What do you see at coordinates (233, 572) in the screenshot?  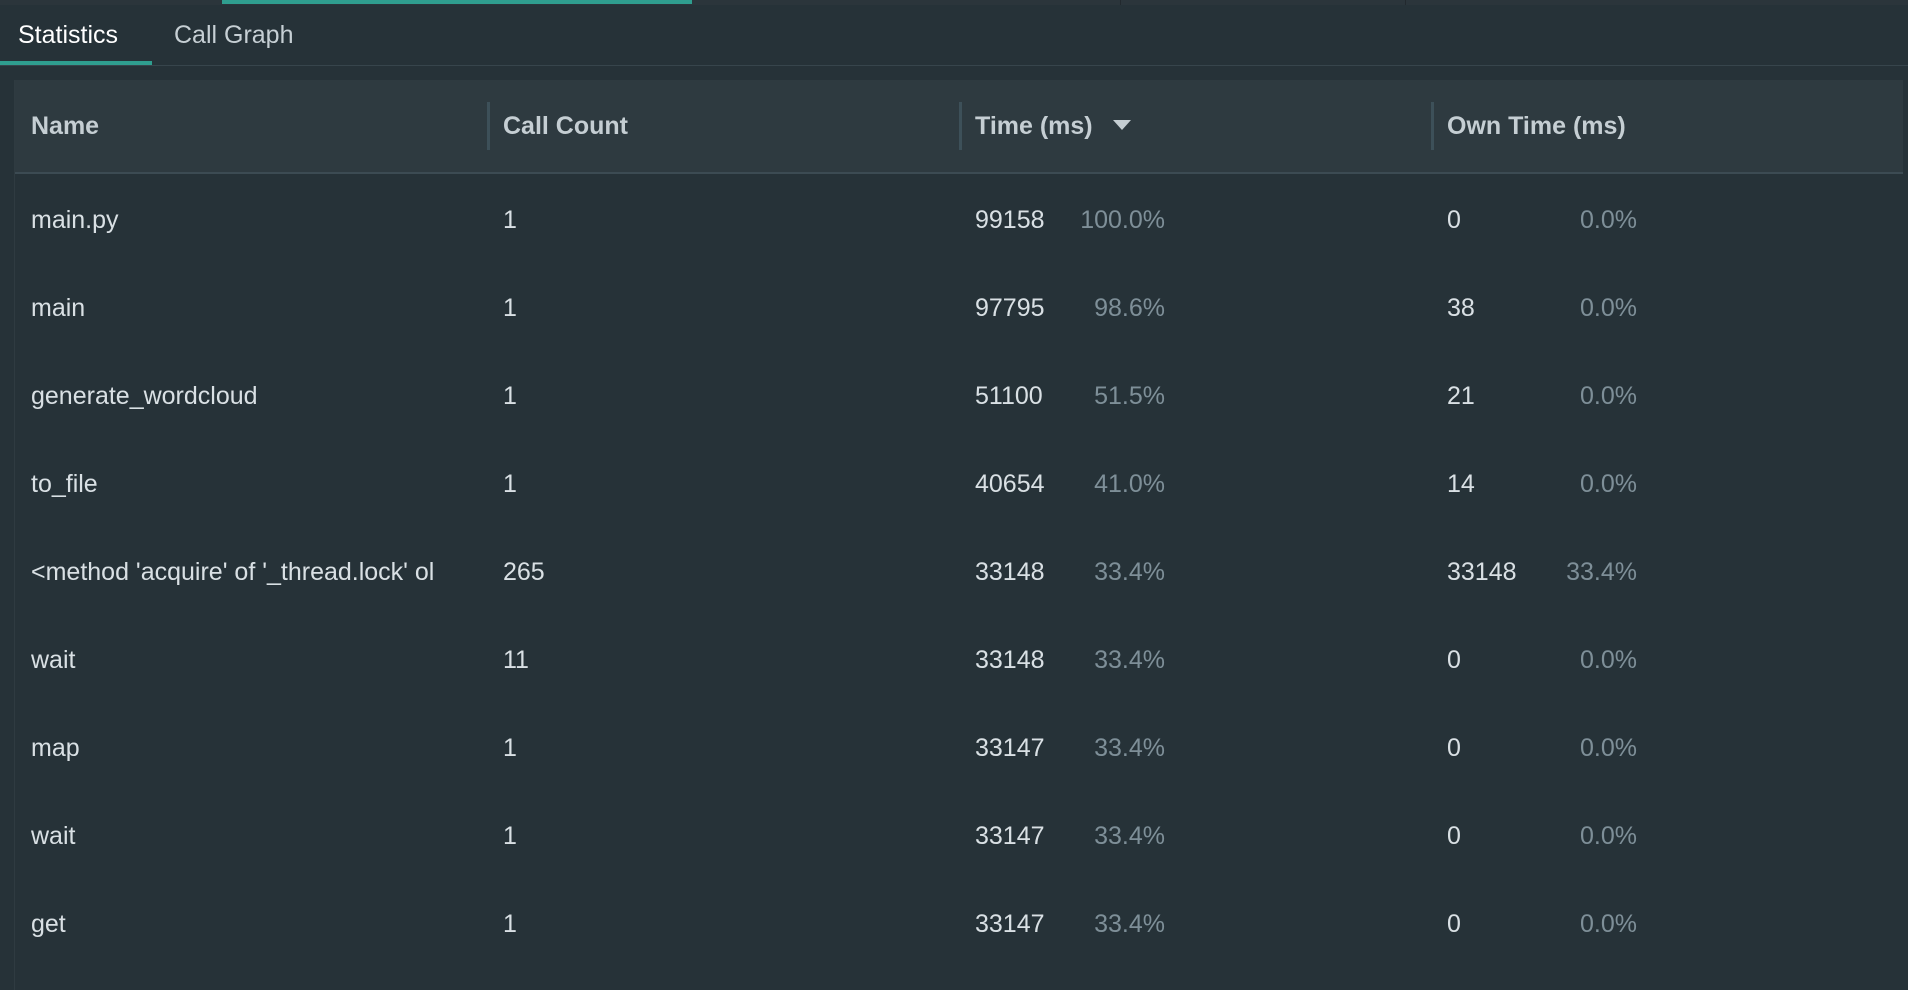 I see `function-name: <method 'acquire' of '_thread.lock' ol` at bounding box center [233, 572].